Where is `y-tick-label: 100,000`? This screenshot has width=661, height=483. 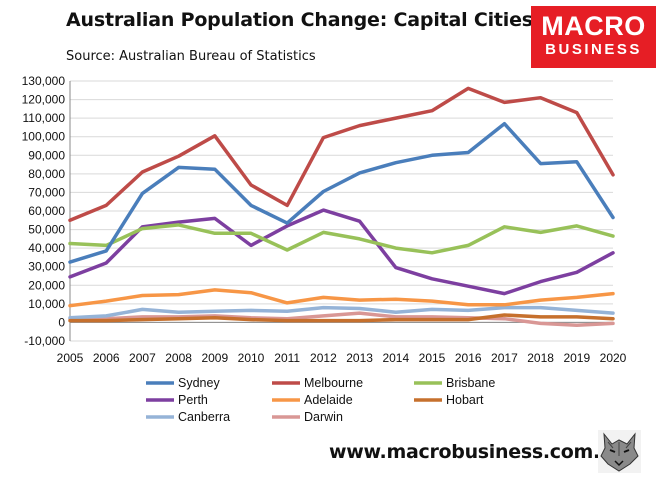
y-tick-label: 100,000 is located at coordinates (44, 137).